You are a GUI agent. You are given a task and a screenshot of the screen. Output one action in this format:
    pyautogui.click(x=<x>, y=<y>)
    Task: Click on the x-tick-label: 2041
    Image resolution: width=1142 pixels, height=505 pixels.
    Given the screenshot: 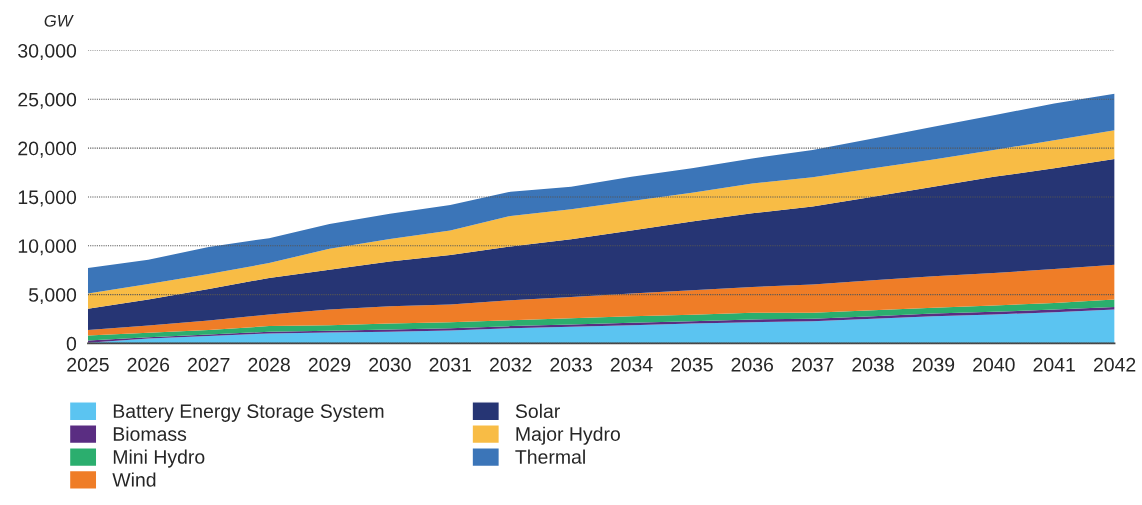 What is the action you would take?
    pyautogui.click(x=1054, y=364)
    